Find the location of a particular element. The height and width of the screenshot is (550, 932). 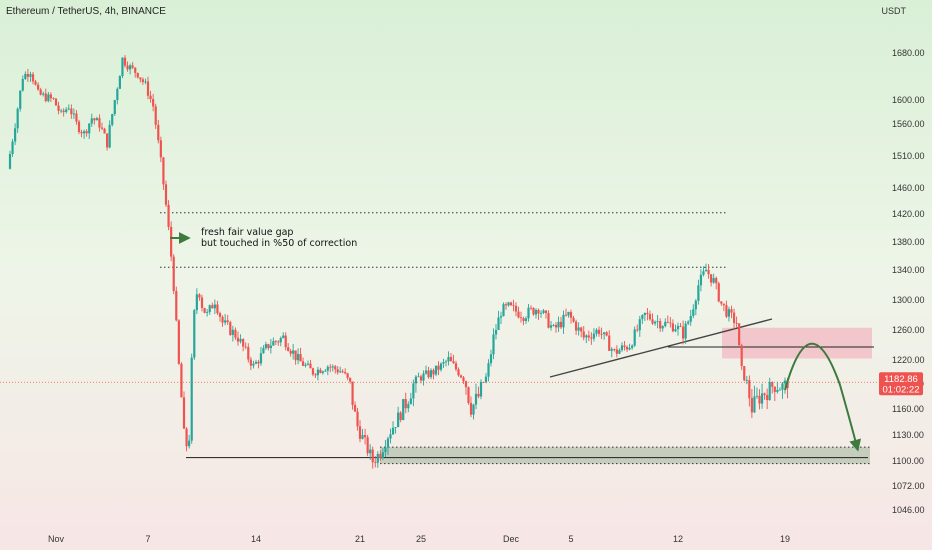

x-tick-label: Nov is located at coordinates (56, 539).